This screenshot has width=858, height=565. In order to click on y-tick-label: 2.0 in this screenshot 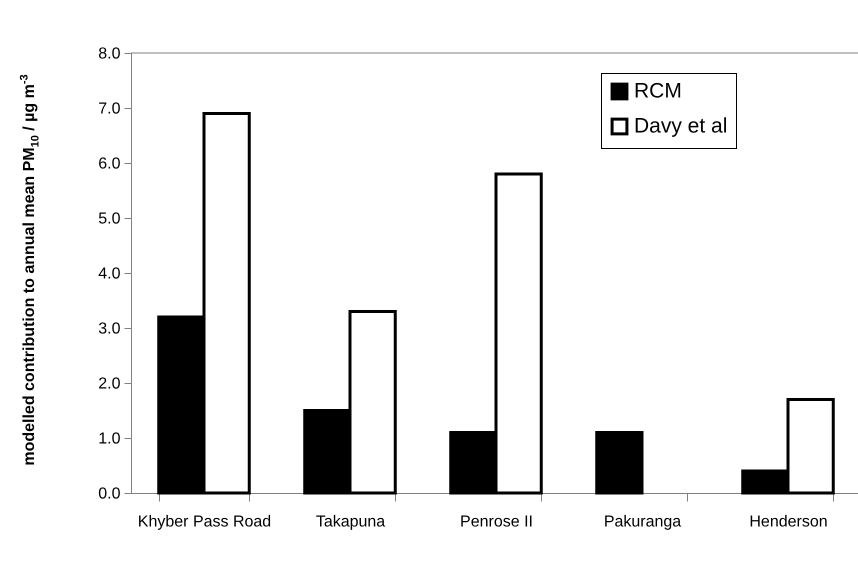, I will do `click(109, 384)`.